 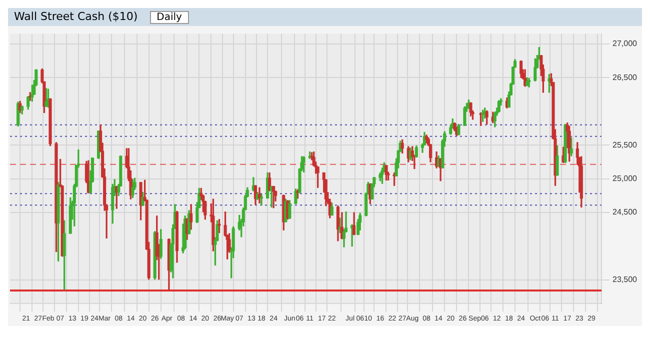 I want to click on y-tick-label: 27,000, so click(x=625, y=43).